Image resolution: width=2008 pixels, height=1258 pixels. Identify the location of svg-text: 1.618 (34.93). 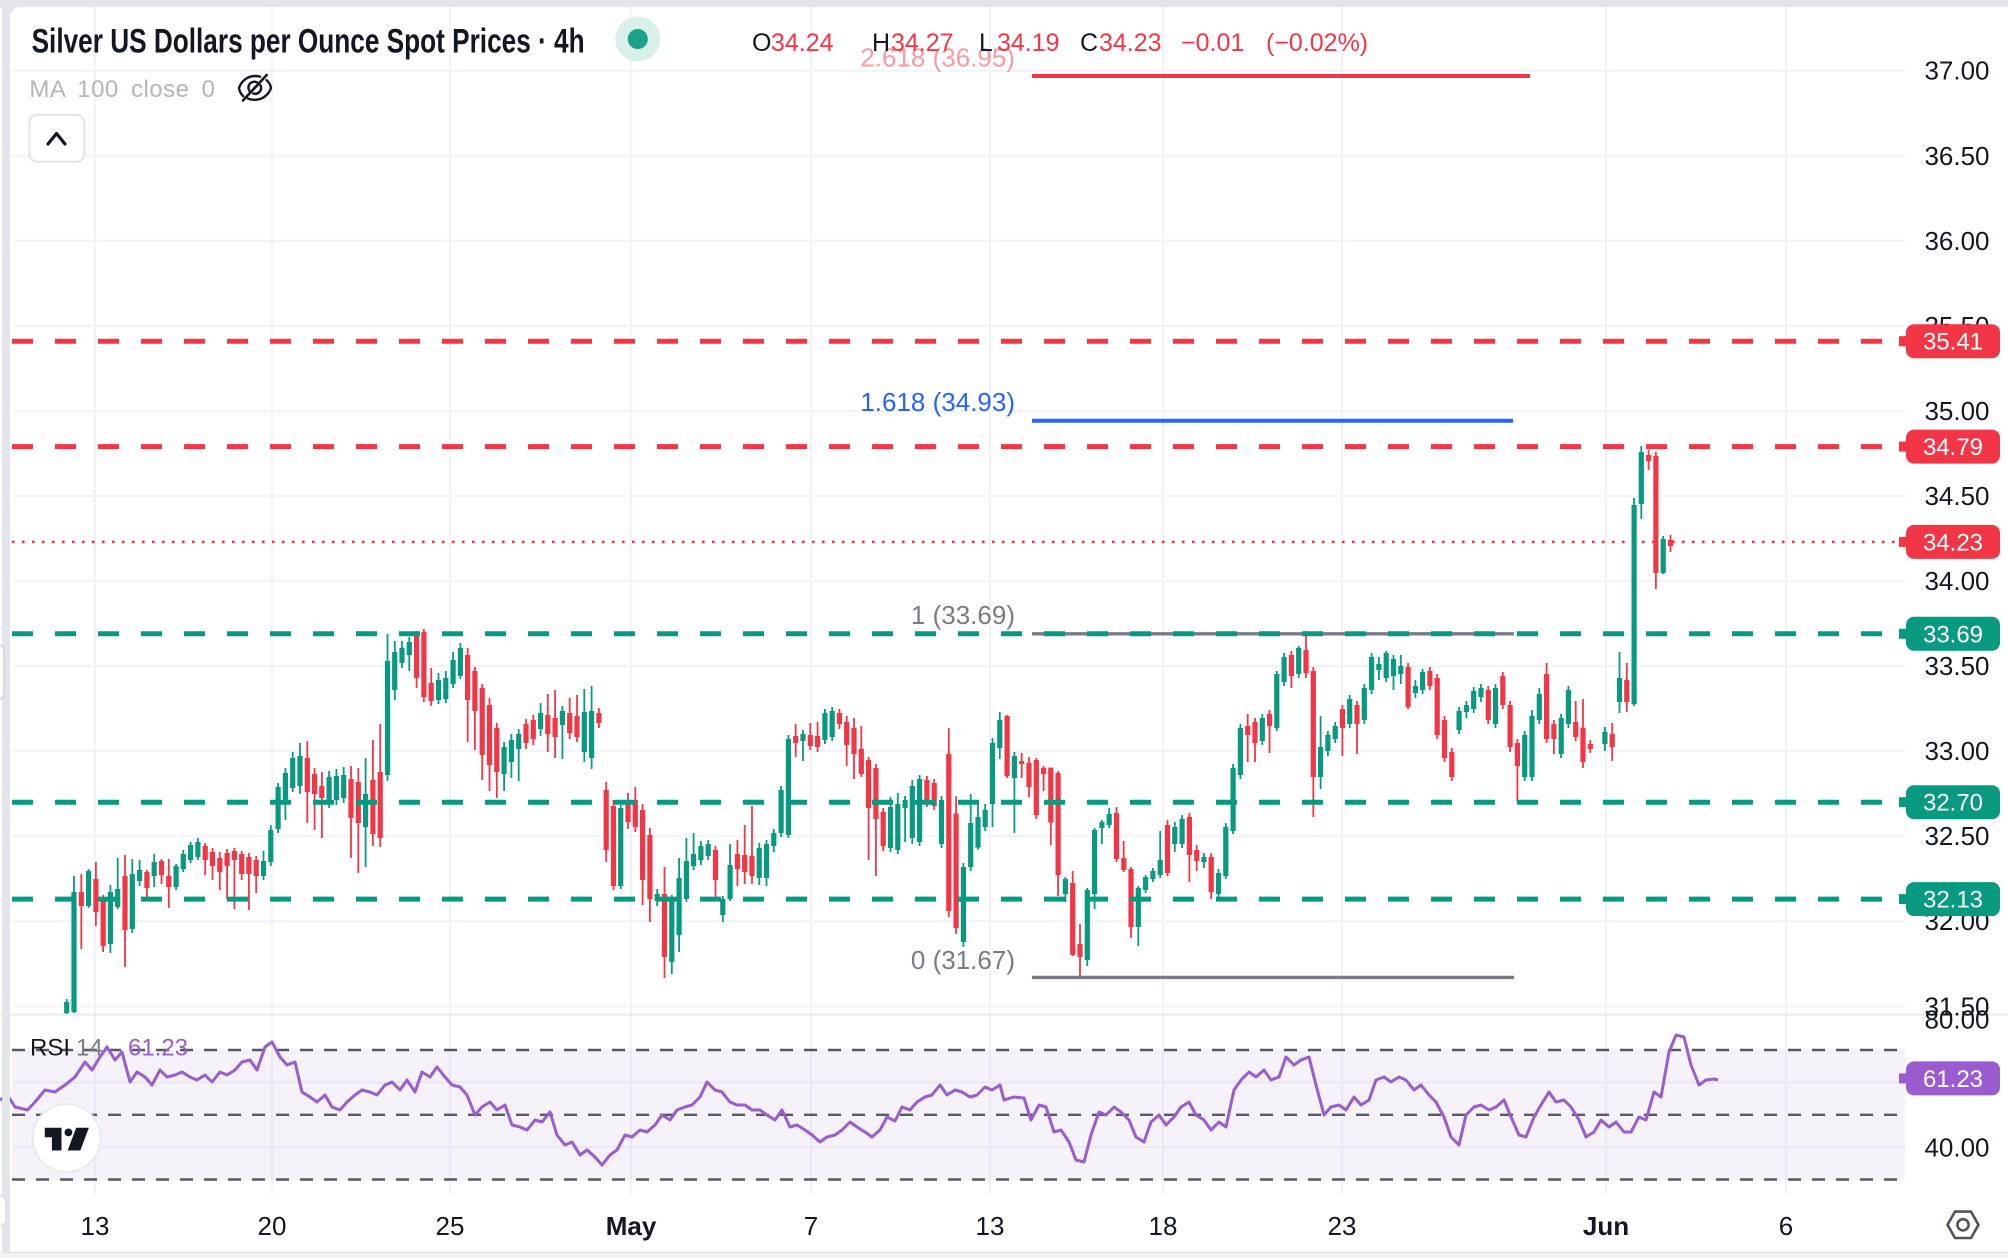
(937, 402).